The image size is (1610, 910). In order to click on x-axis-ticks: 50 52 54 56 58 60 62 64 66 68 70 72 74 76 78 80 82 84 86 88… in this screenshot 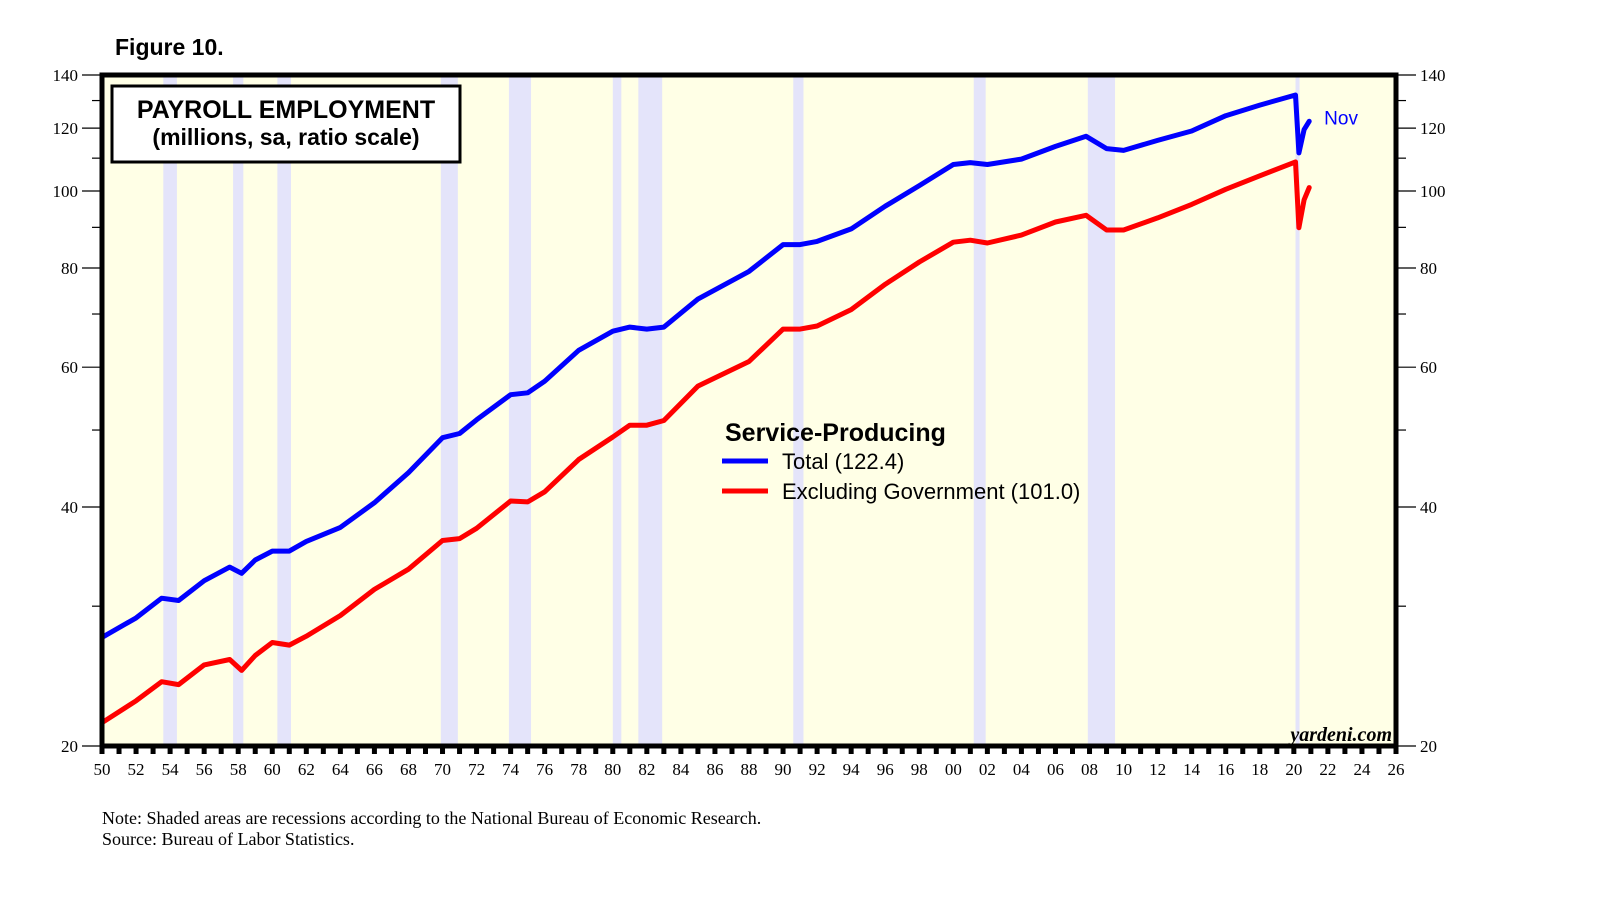, I will do `click(749, 762)`.